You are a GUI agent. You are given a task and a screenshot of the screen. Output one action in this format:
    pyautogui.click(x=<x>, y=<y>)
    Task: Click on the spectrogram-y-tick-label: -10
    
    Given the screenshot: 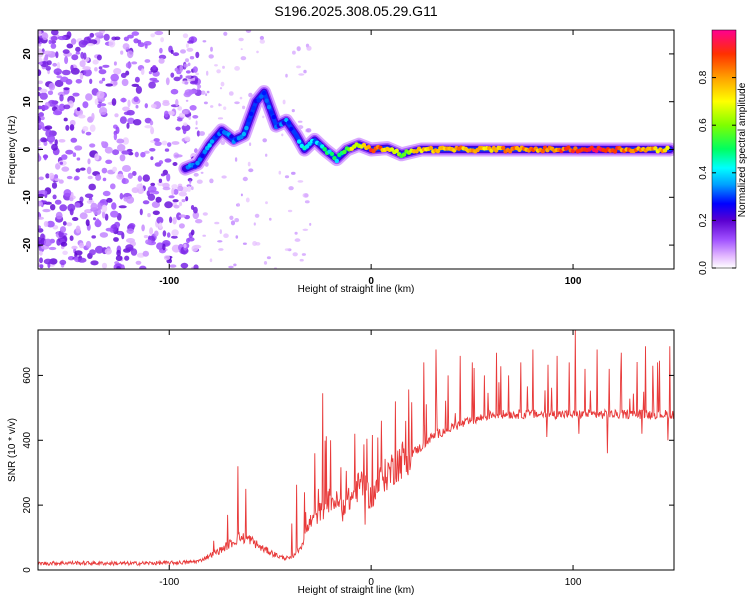 What is the action you would take?
    pyautogui.click(x=27, y=197)
    